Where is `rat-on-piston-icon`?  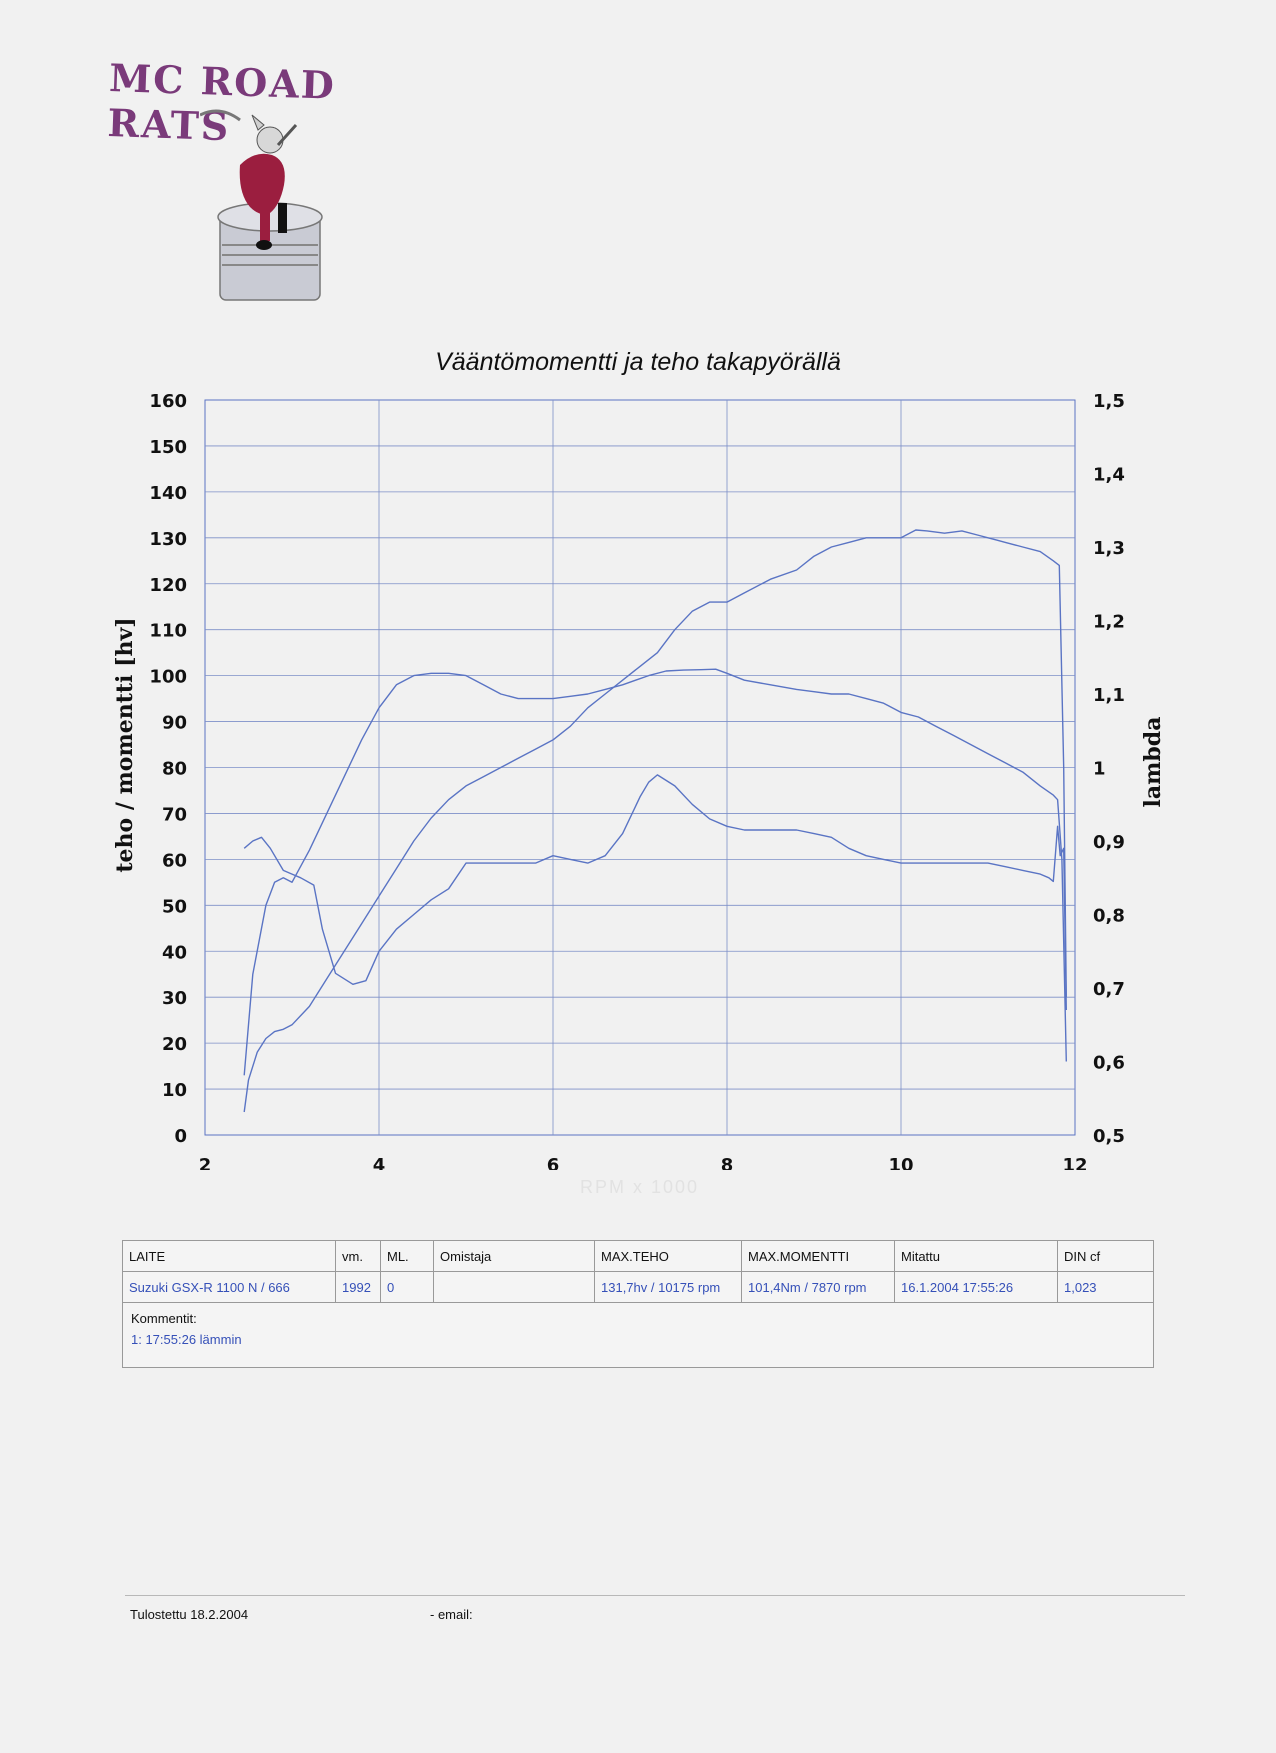 rat-on-piston-icon is located at coordinates (261, 205).